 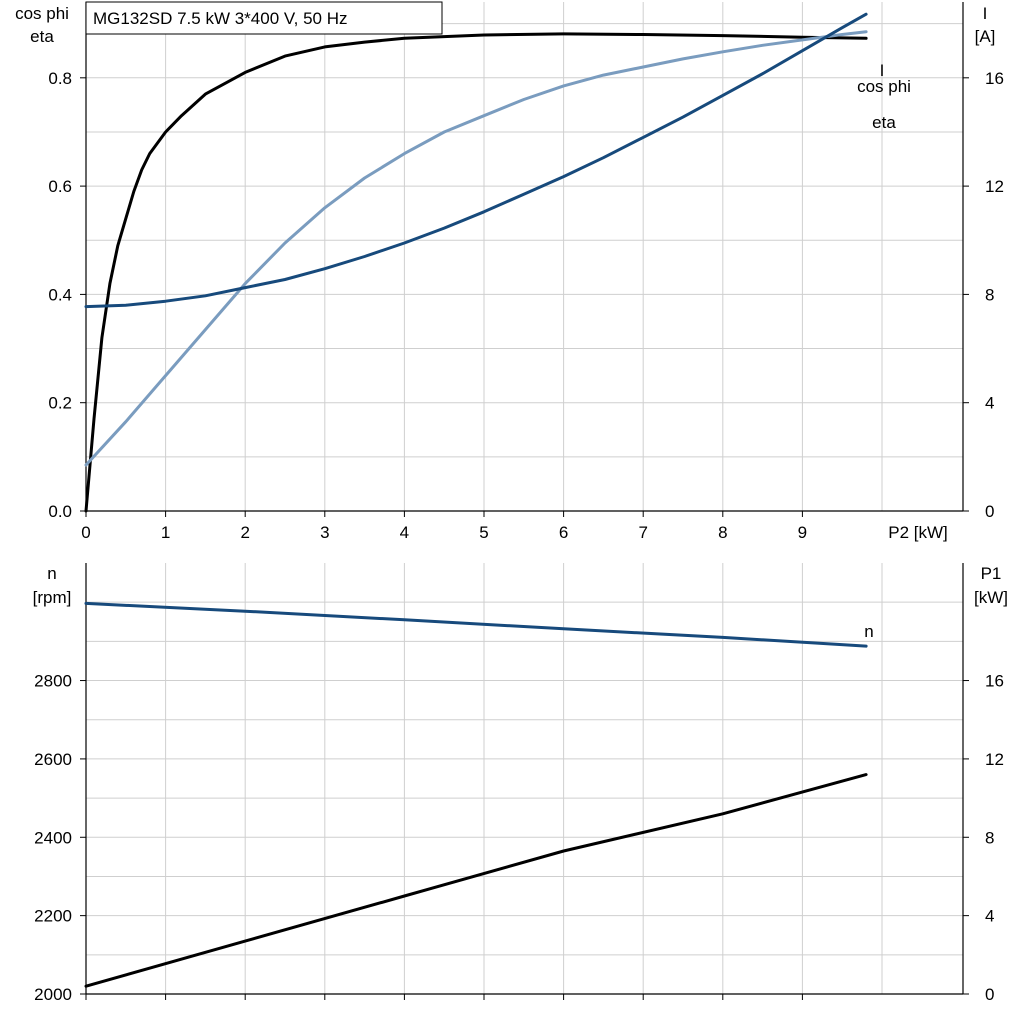 I want to click on chart-title: MG132SD 7.5 kW 3*400 V, 50 Hz, so click(x=220, y=18).